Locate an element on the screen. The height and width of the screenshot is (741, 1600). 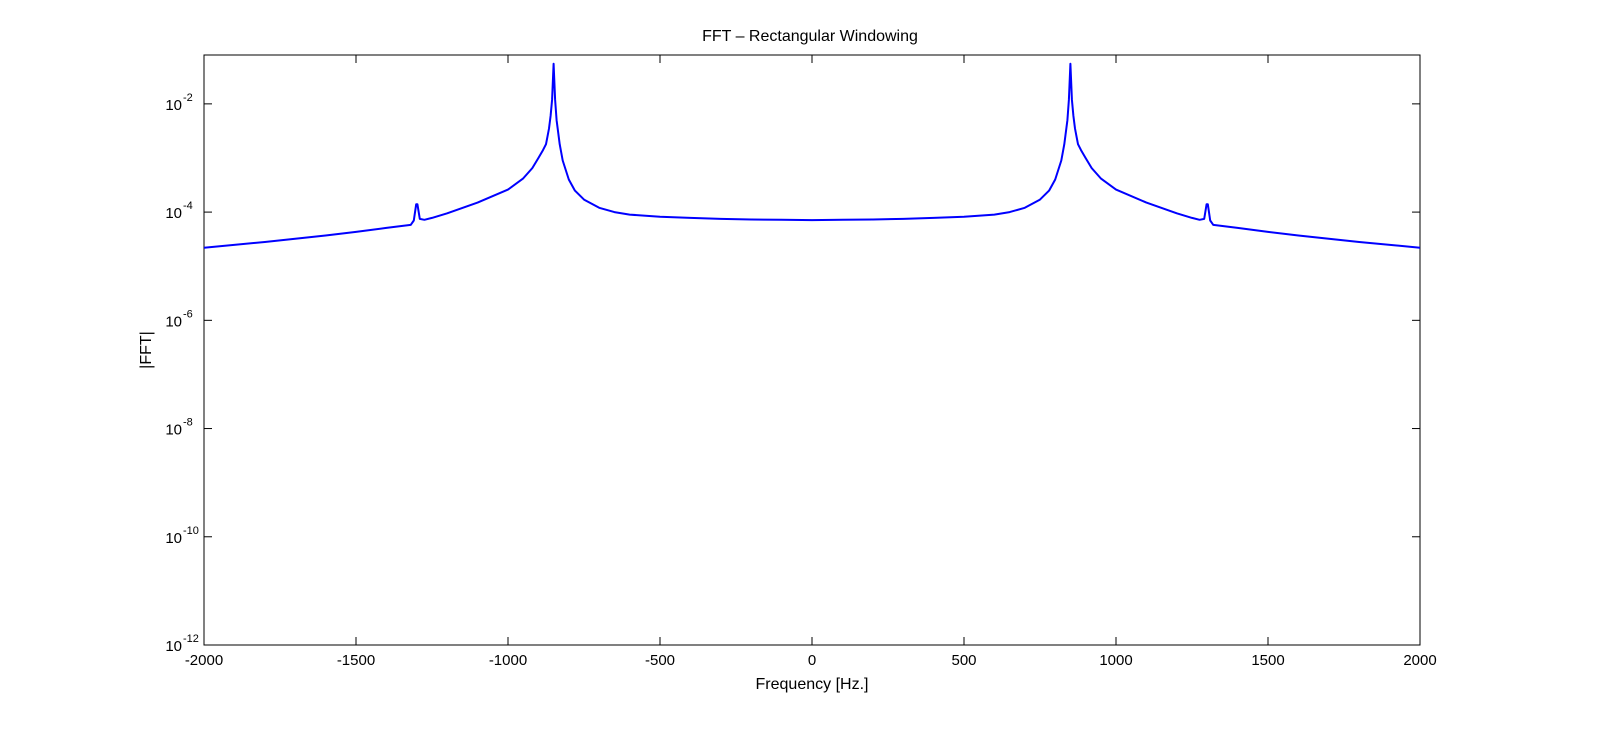
y-tick-exponent: -10 is located at coordinates (191, 531).